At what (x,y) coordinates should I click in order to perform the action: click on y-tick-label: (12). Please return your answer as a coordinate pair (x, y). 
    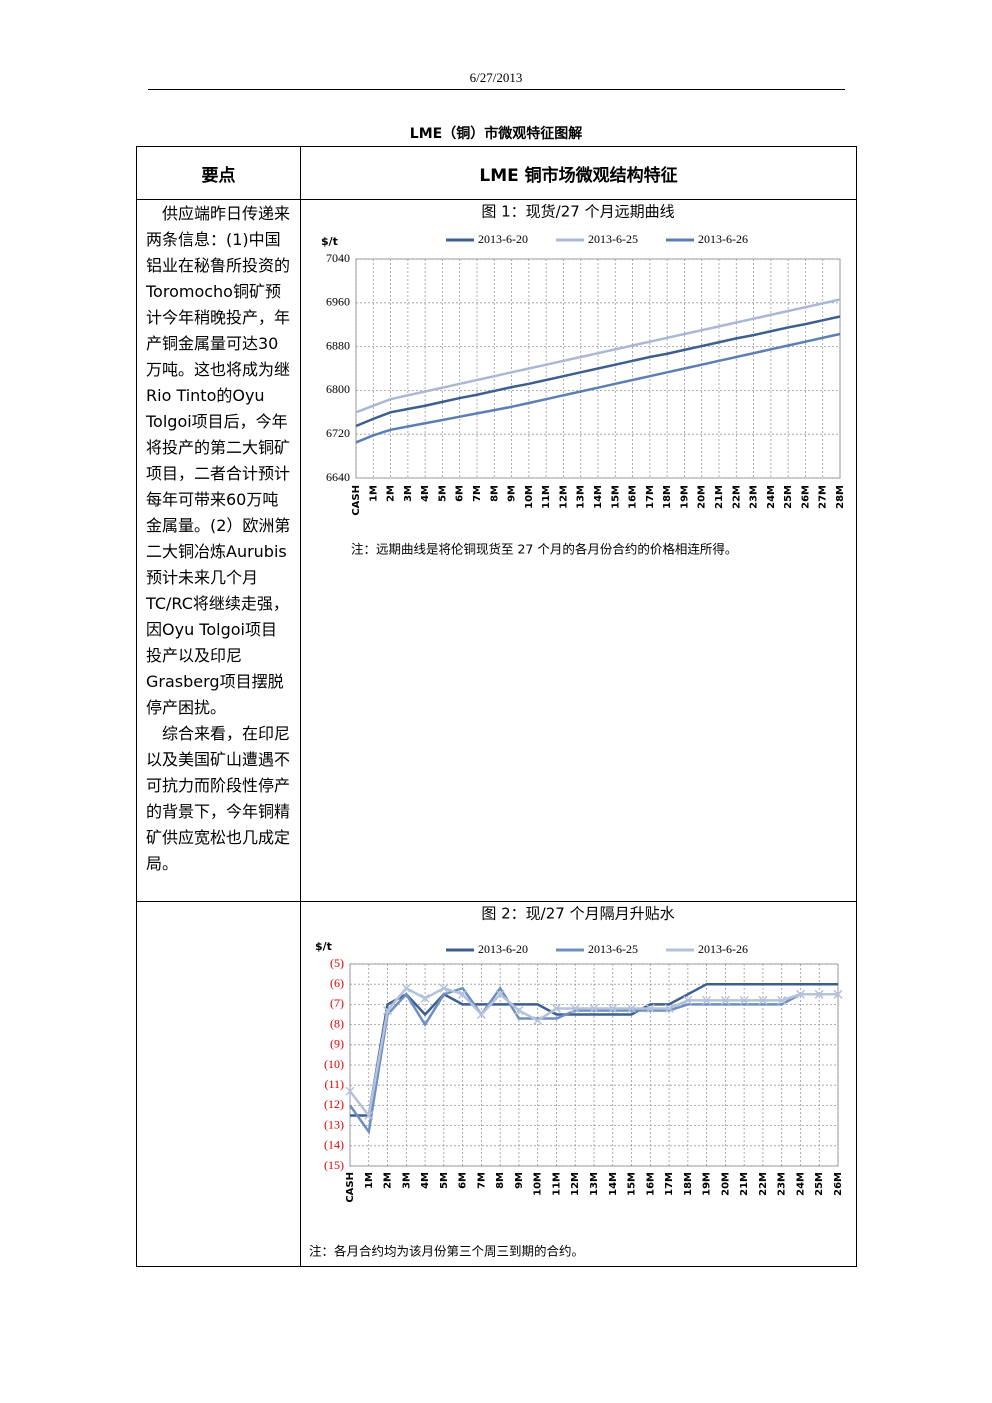
    Looking at the image, I should click on (334, 1104).